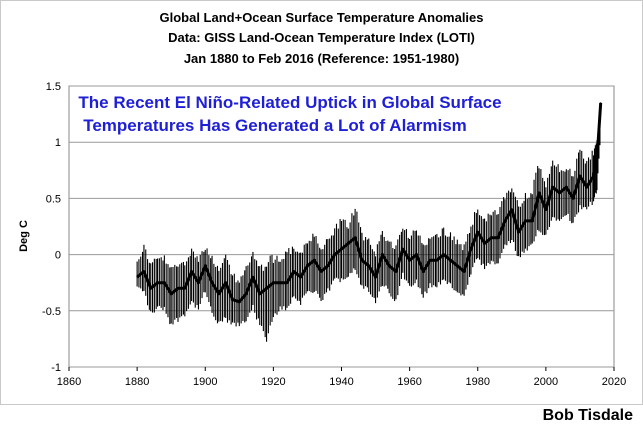 Image resolution: width=643 pixels, height=427 pixels. I want to click on y-tick-label: 0.5, so click(53, 199).